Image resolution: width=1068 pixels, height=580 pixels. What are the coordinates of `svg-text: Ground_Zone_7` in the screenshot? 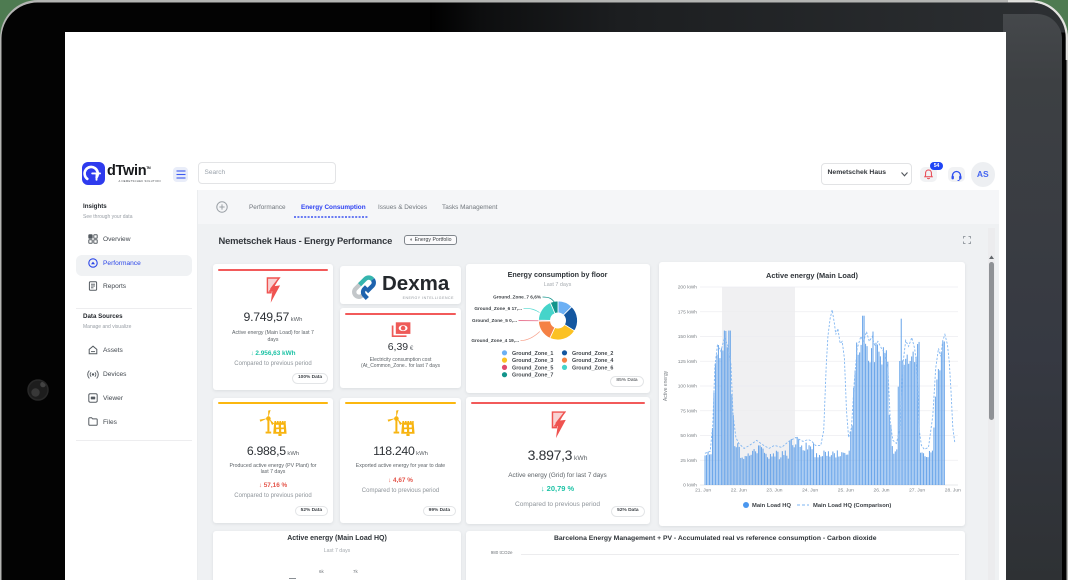 It's located at (532, 376).